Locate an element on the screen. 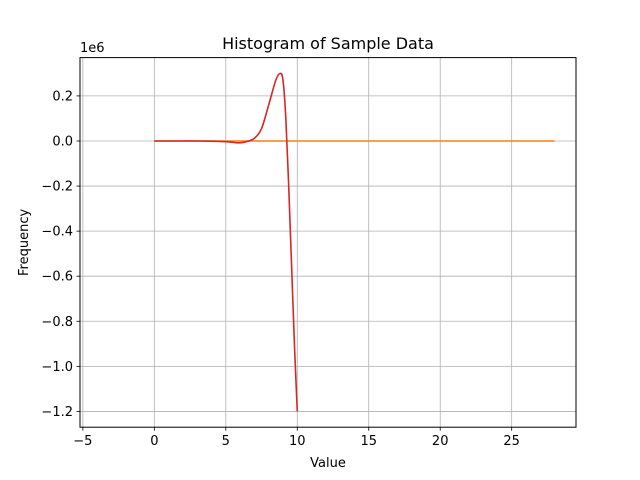  chart-title: Histogram of Sample Data is located at coordinates (328, 43).